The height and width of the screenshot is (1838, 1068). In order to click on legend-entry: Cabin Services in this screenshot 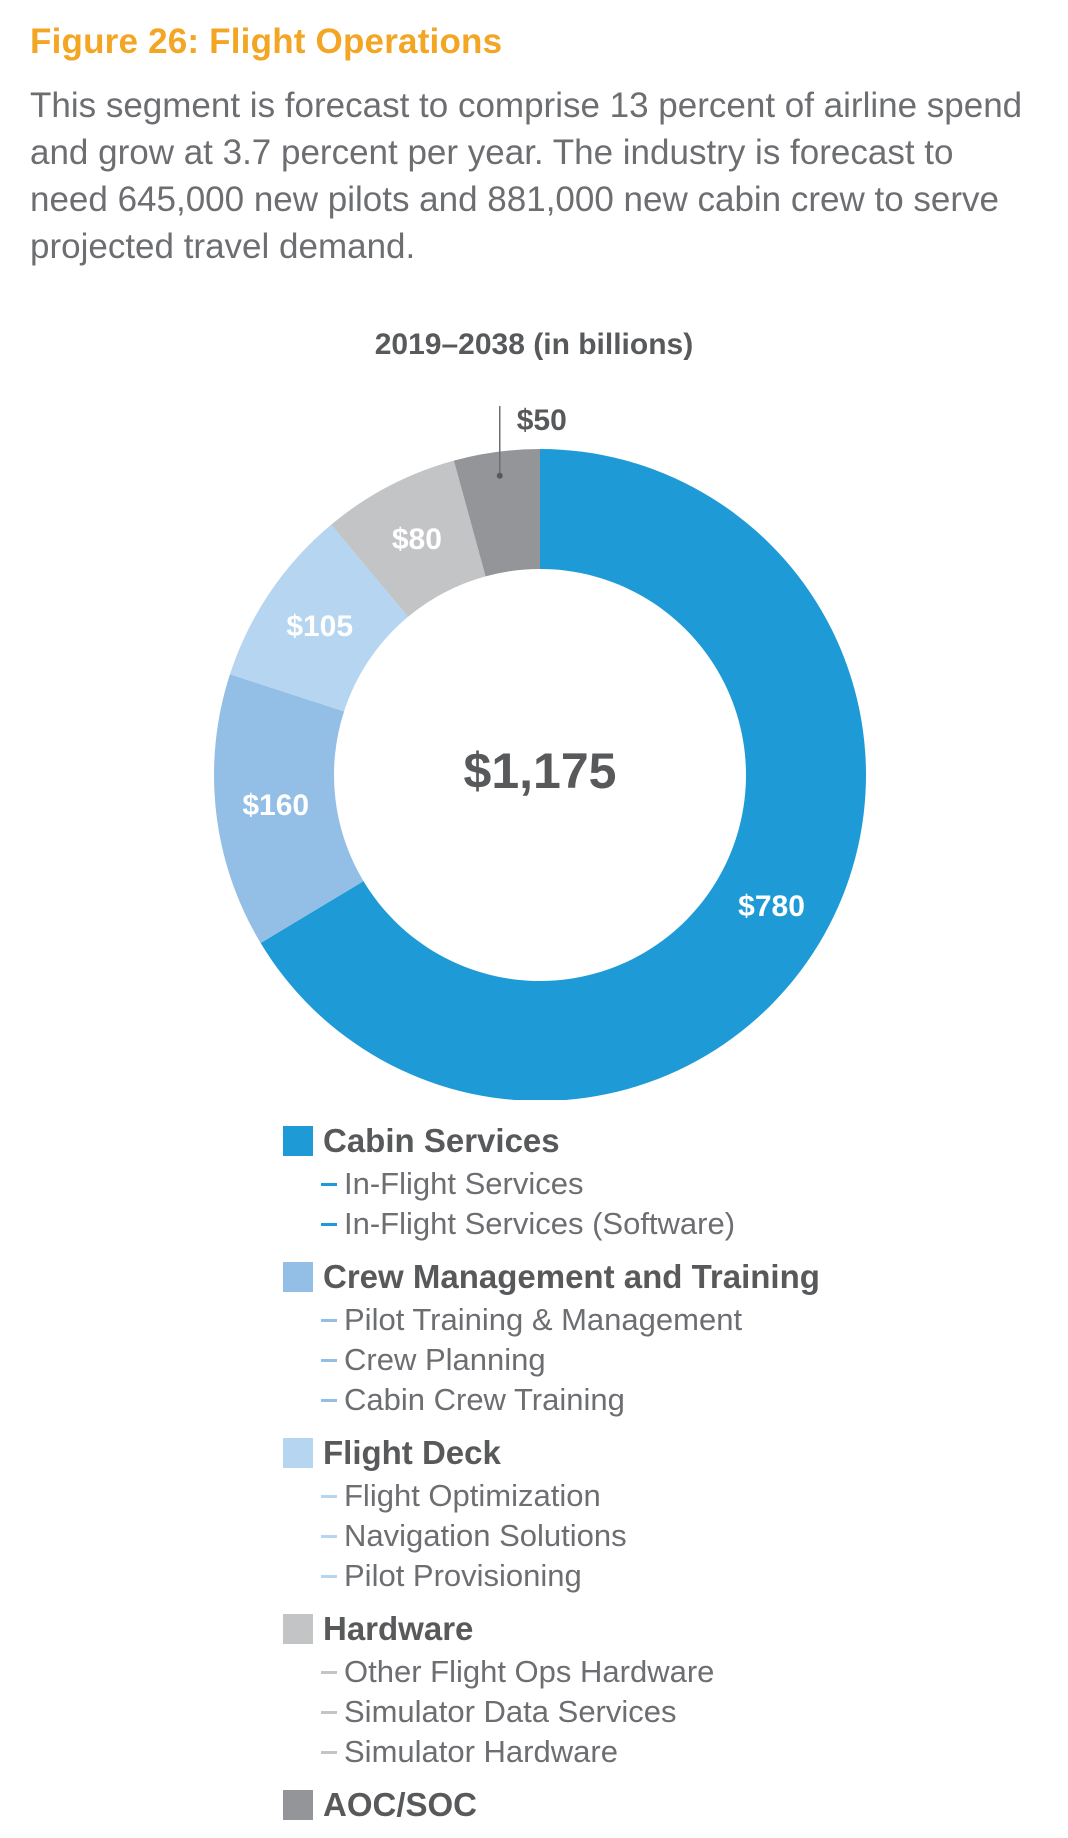, I will do `click(643, 1141)`.